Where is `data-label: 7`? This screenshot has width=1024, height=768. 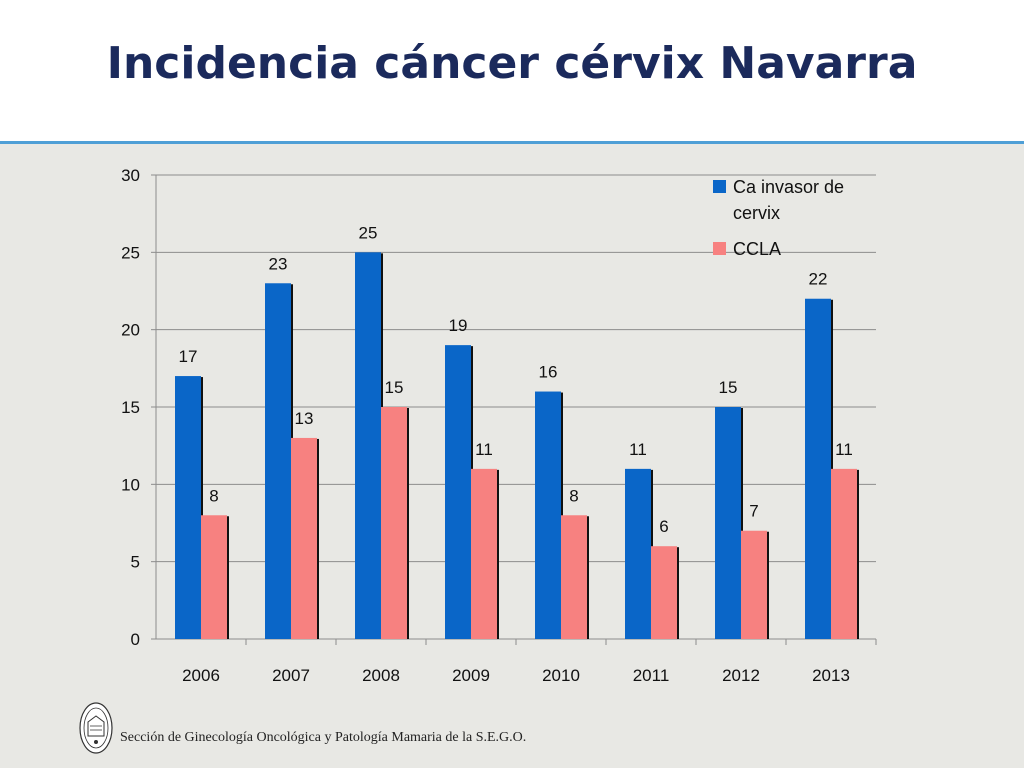 data-label: 7 is located at coordinates (753, 511).